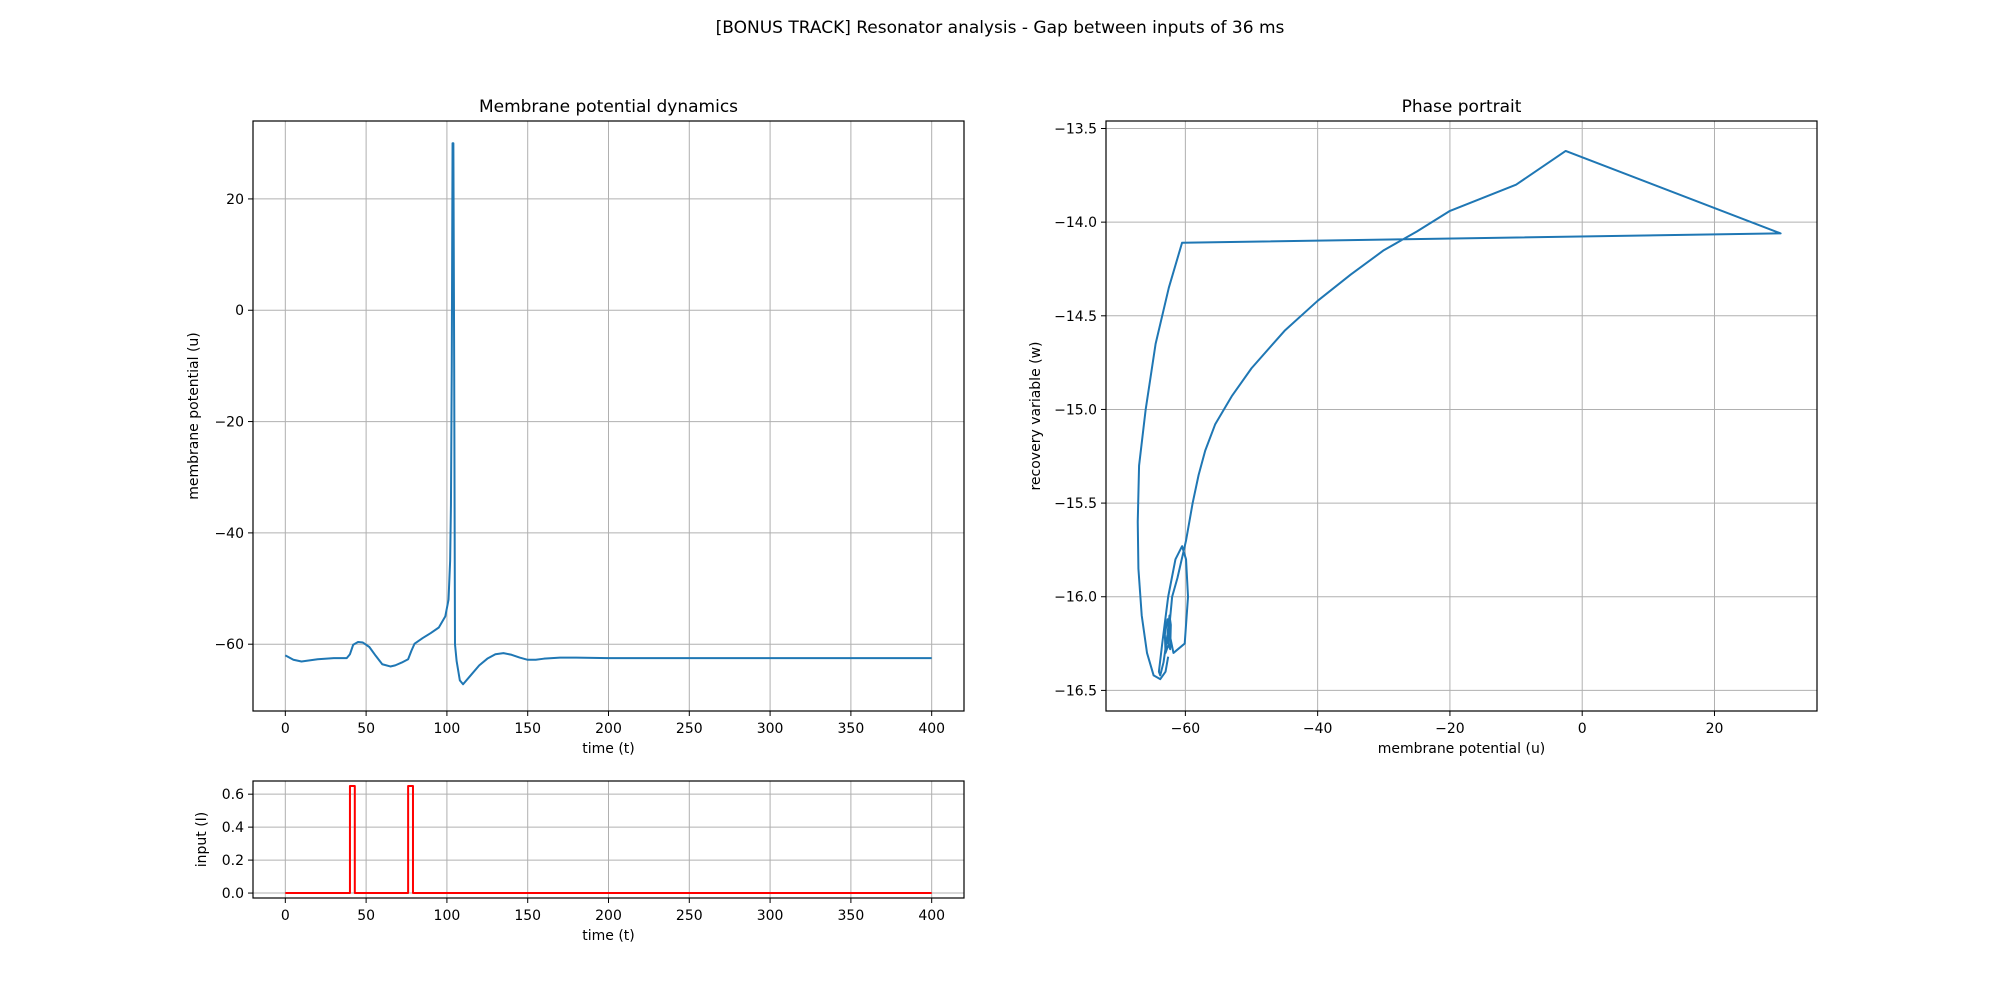 The height and width of the screenshot is (1000, 2000). What do you see at coordinates (1036, 415) in the screenshot?
I see `y-axis-label: recovery variable (w)` at bounding box center [1036, 415].